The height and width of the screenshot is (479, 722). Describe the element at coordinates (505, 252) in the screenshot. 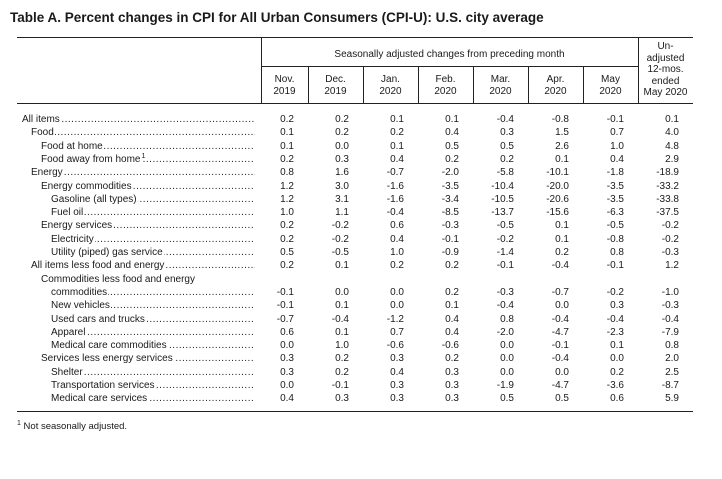

I see `table-cell: -1.4` at that location.